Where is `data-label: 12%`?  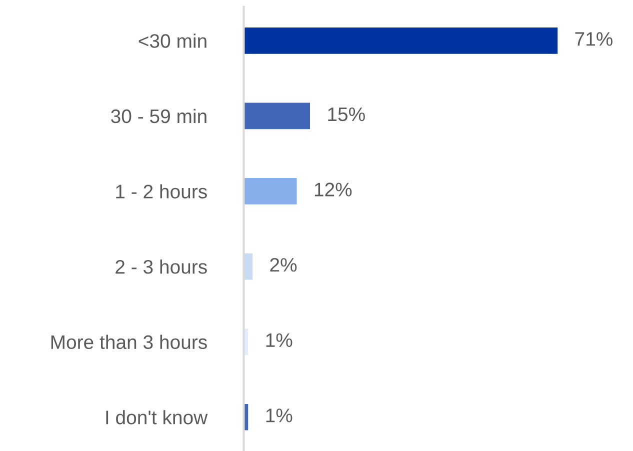 data-label: 12% is located at coordinates (333, 189).